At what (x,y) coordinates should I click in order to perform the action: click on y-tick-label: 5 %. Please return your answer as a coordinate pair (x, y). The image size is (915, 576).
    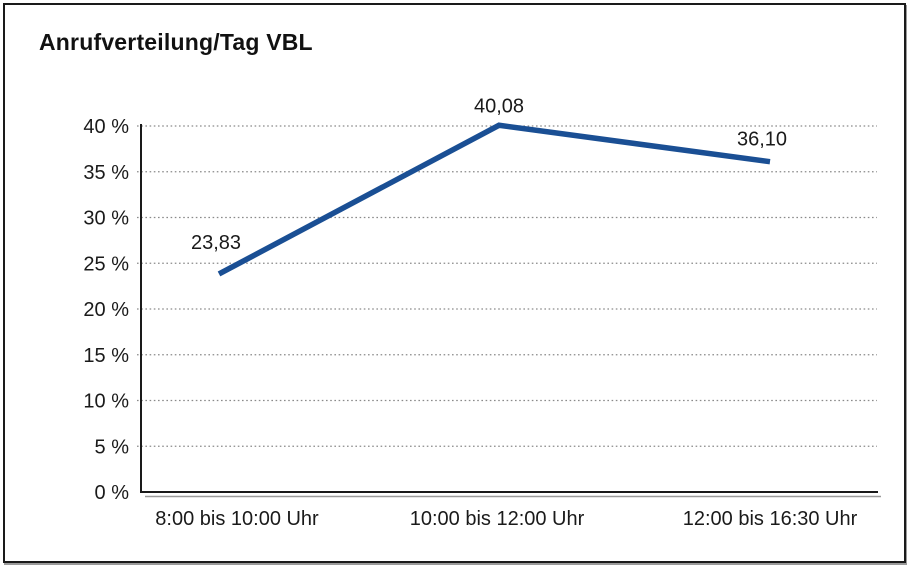
    Looking at the image, I should click on (112, 447).